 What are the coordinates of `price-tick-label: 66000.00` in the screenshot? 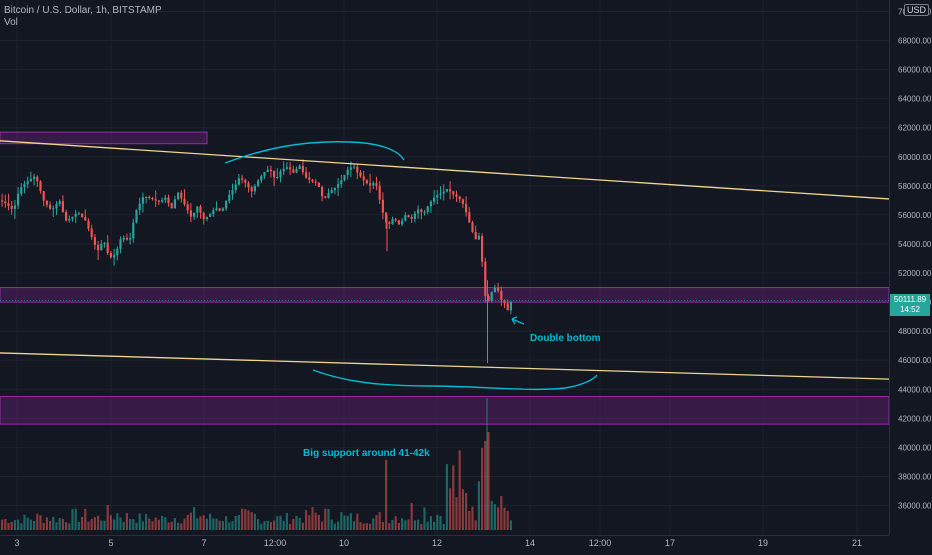 It's located at (915, 70).